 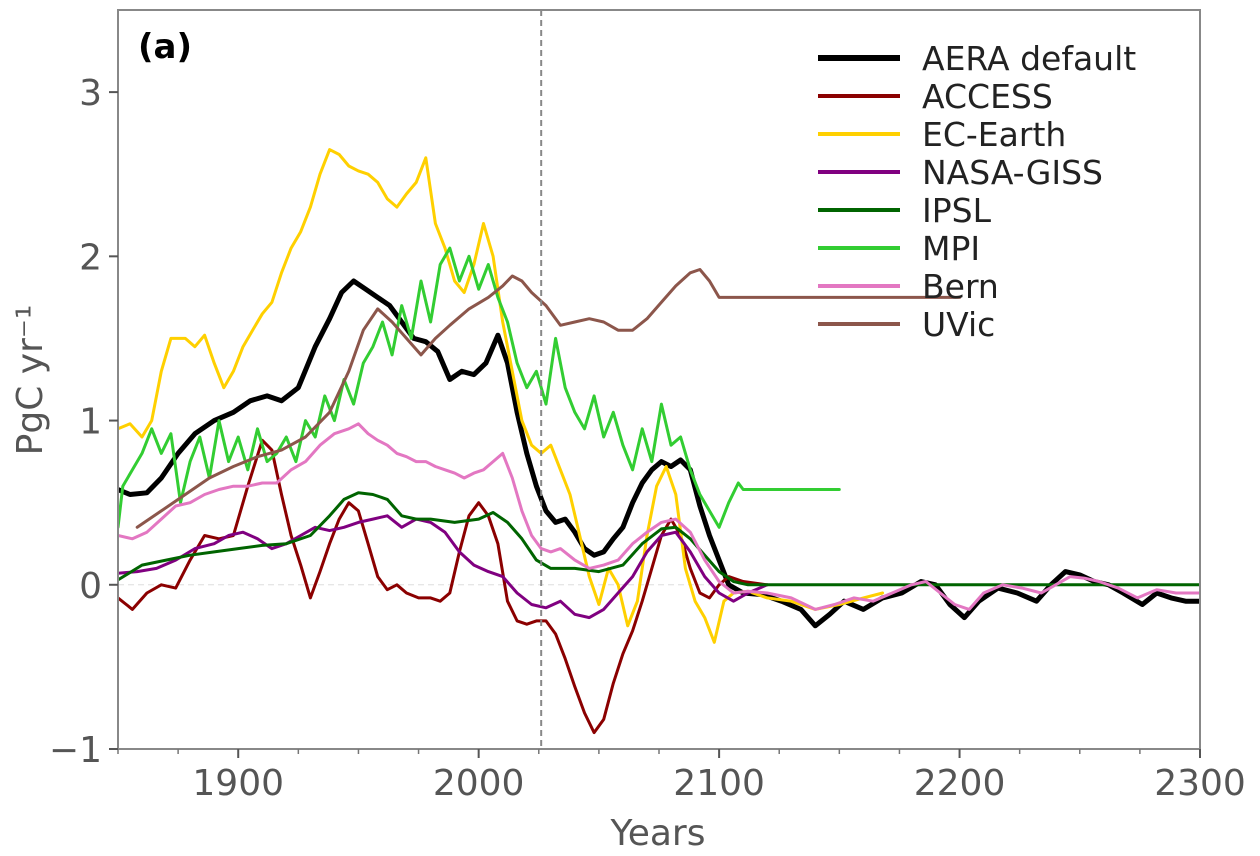 I want to click on legend-label-0: AERA default, so click(x=1029, y=58).